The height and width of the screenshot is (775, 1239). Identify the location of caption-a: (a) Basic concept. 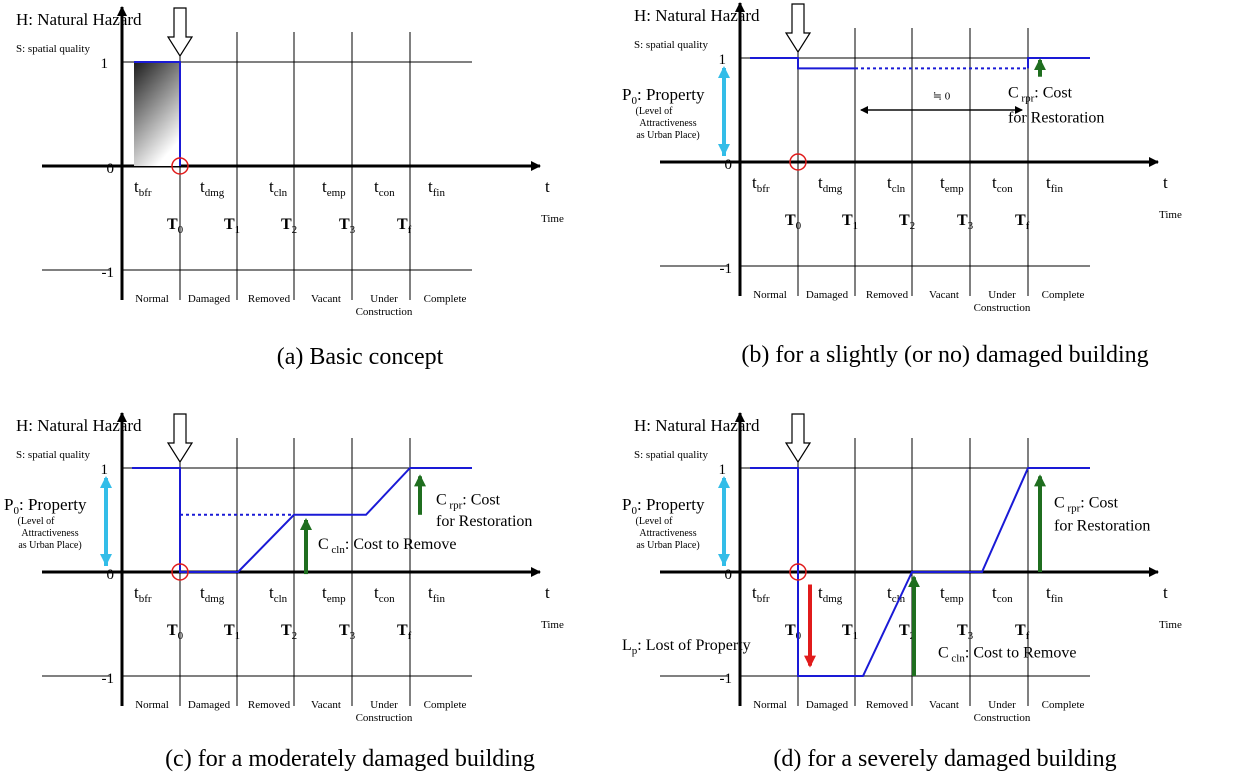
(360, 357).